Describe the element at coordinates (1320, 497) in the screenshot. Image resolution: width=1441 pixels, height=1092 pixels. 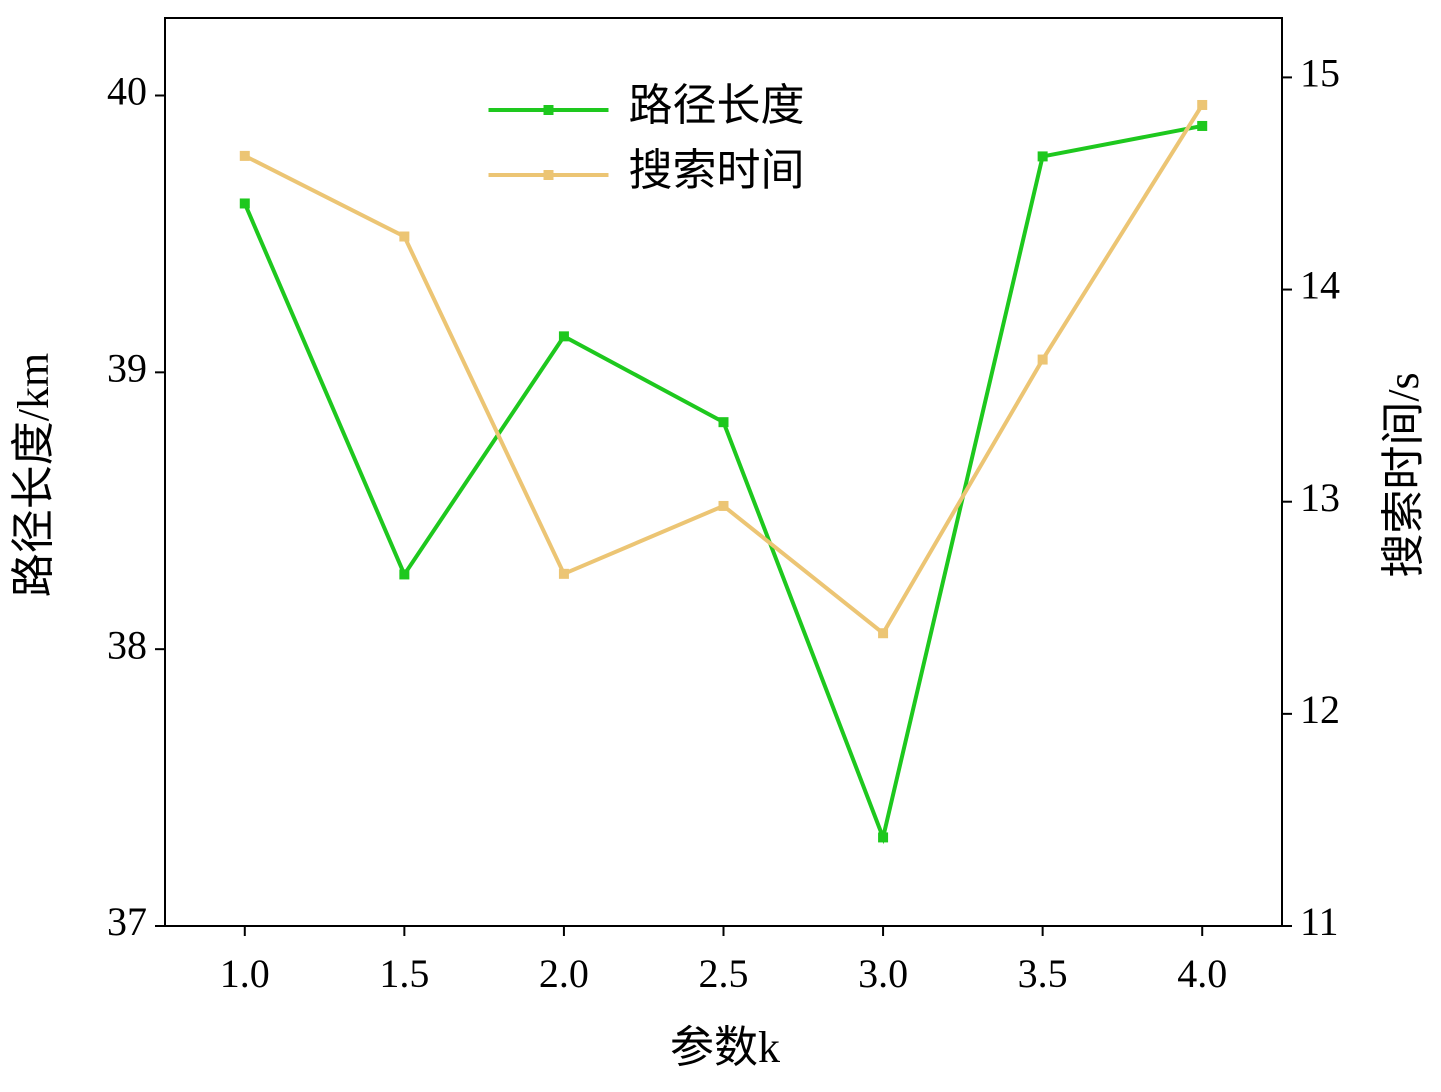
I see `y2-tick-label: 13` at that location.